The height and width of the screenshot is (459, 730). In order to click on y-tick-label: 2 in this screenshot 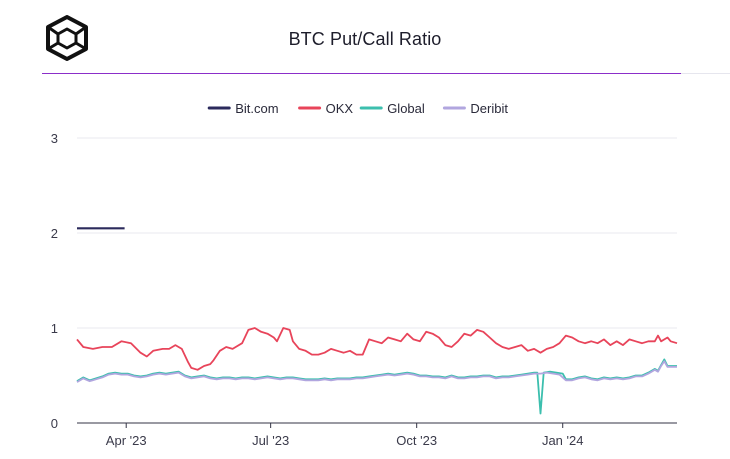, I will do `click(54, 233)`.